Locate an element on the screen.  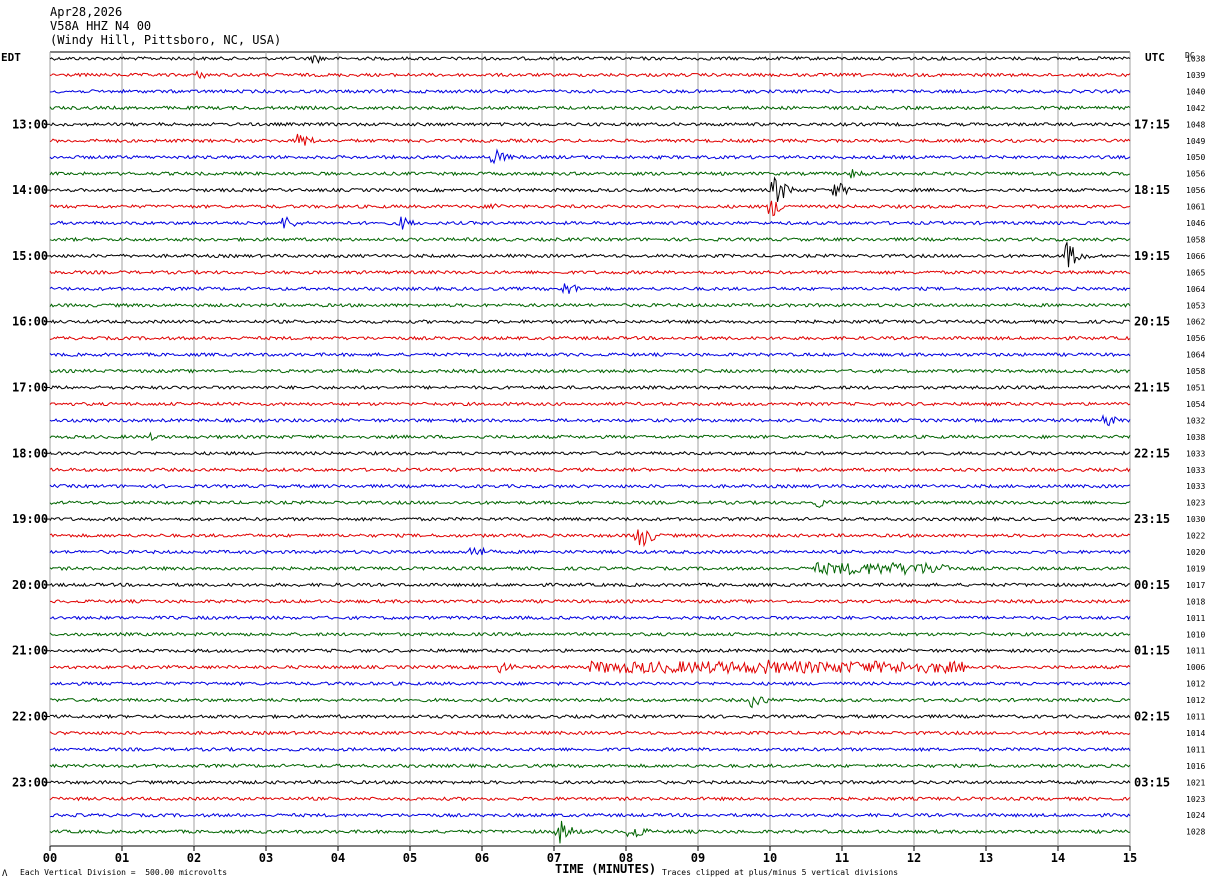
edt-hour-label: 15:00 is located at coordinates (30, 256).